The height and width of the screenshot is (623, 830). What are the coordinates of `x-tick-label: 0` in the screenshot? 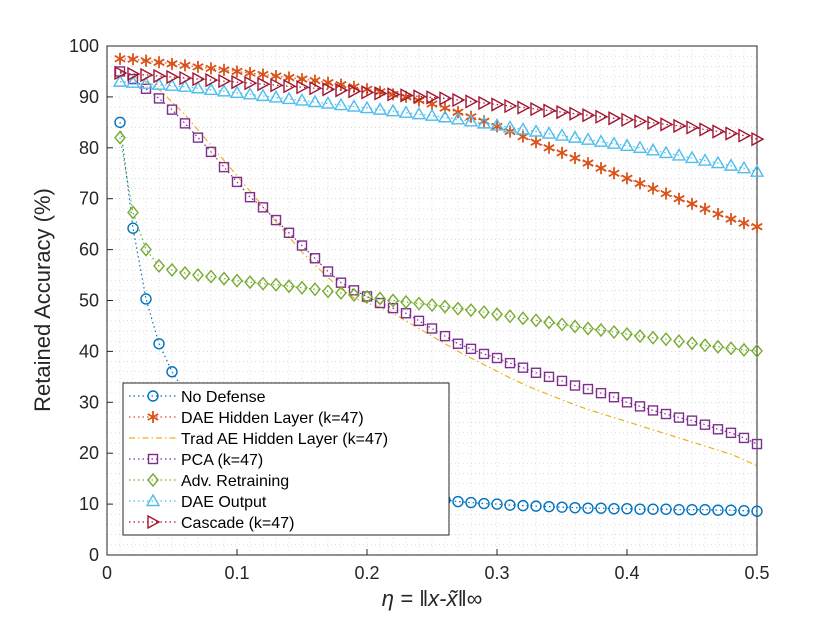 It's located at (107, 573).